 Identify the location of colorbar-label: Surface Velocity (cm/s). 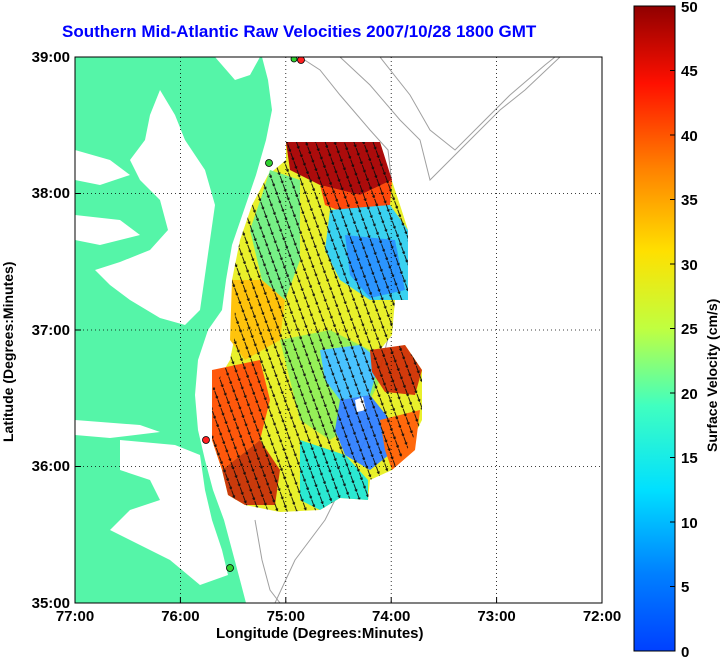
(712, 375).